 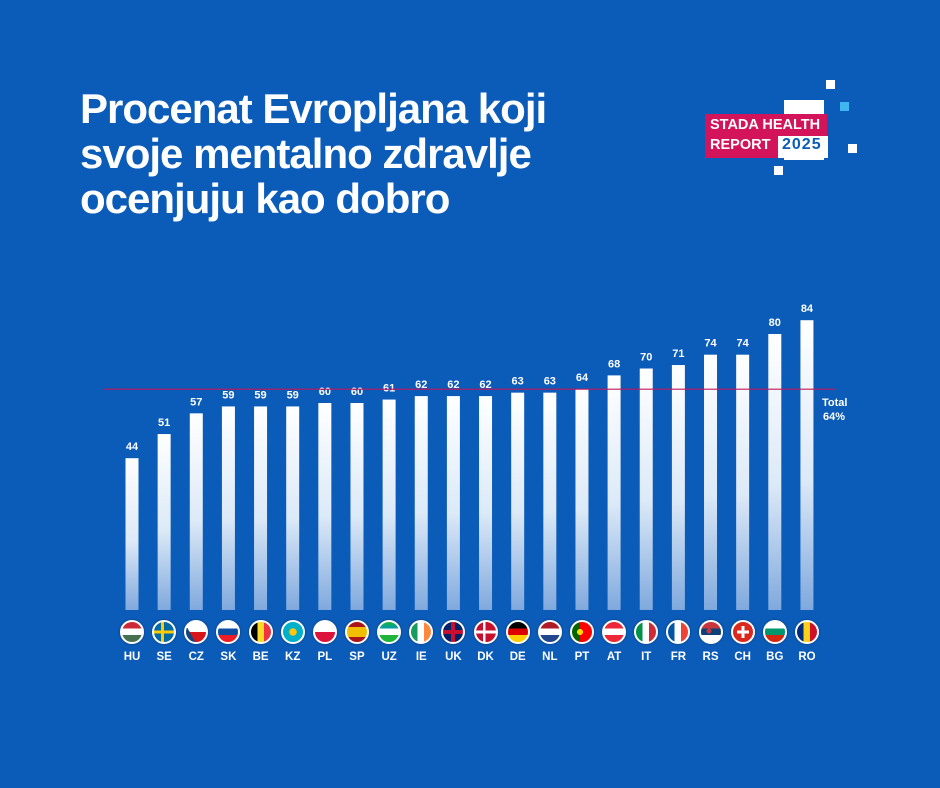 What do you see at coordinates (679, 657) in the screenshot?
I see `tick-label: FR` at bounding box center [679, 657].